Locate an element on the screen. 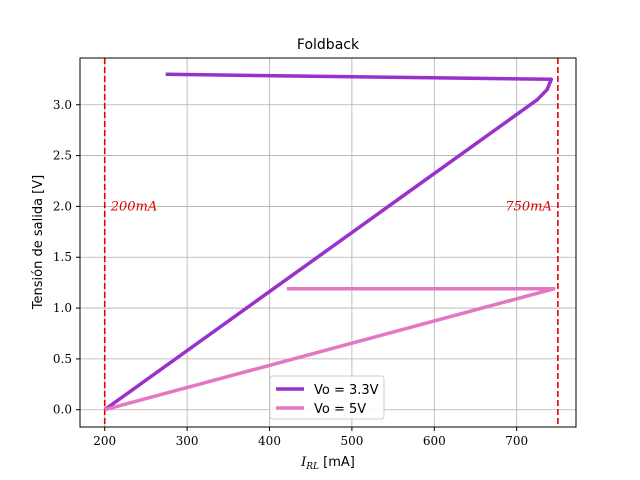 This screenshot has height=480, width=640. y-axis-ticks: 0.0 0.5 1.0 1.5 2.0 2.5 3.0 is located at coordinates (66, 257).